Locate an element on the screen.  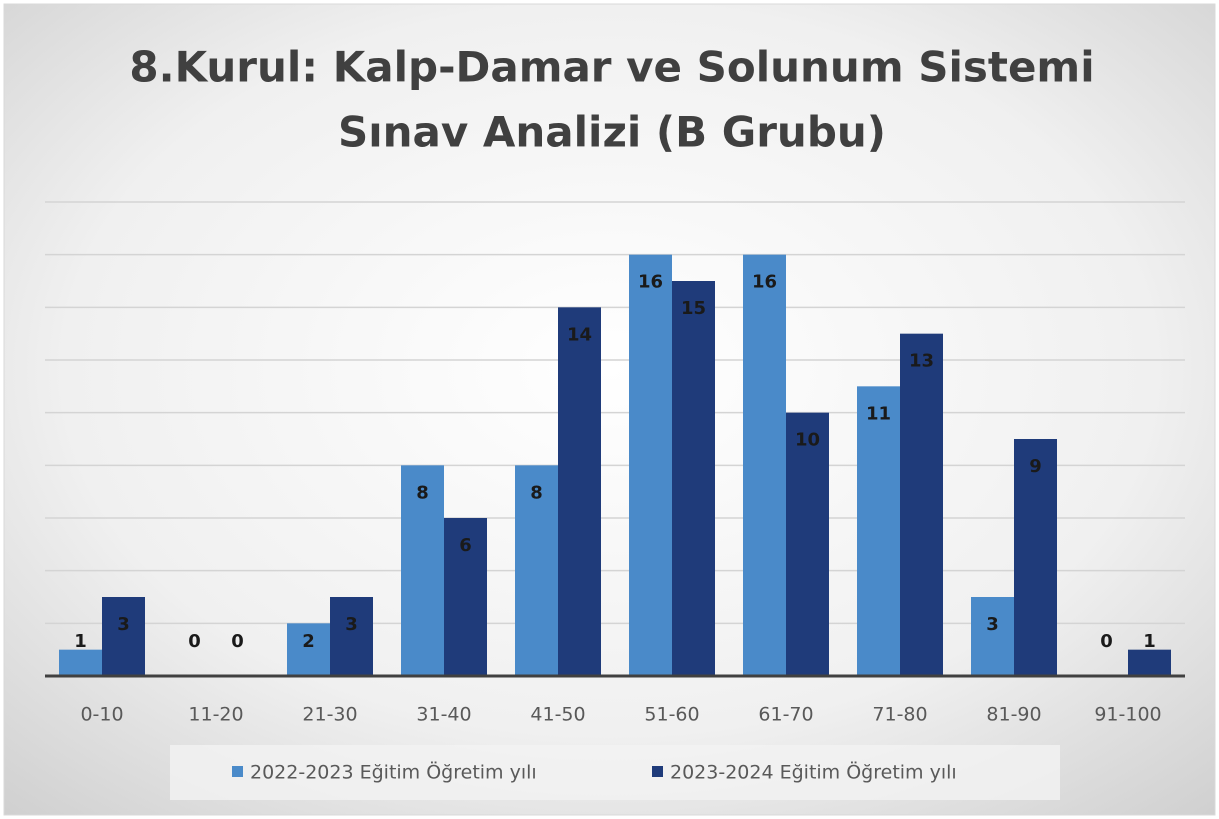
x-tick-label: 31-40 is located at coordinates (443, 715).